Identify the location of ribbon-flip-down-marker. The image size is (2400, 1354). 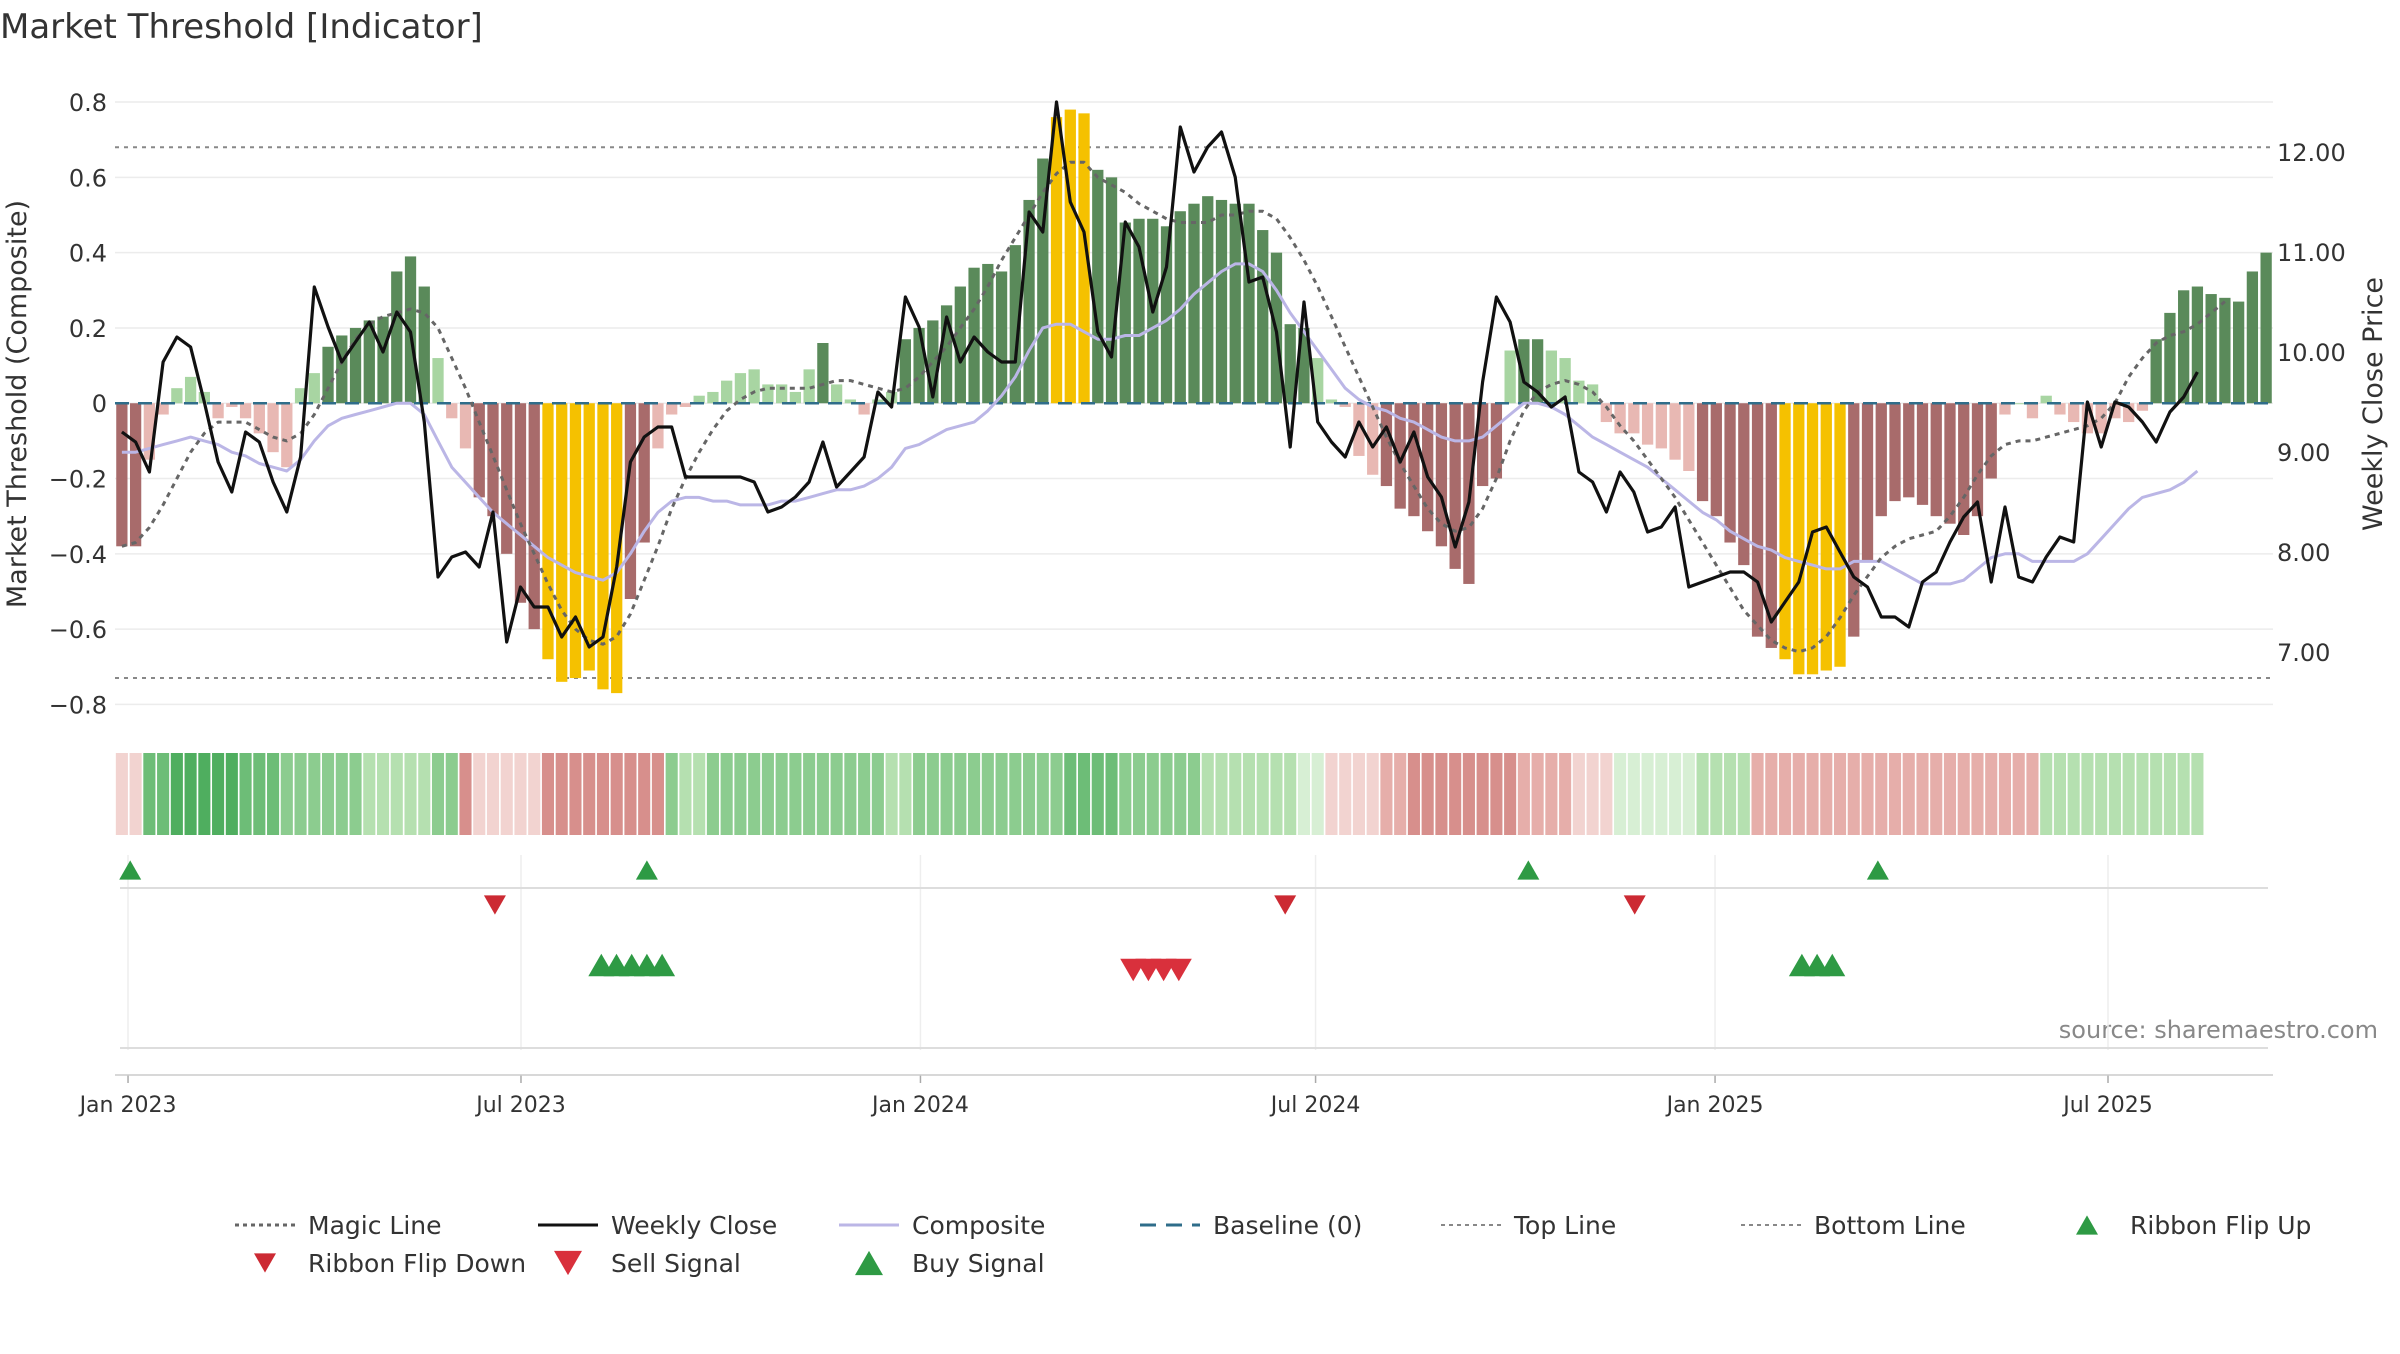
(494, 905).